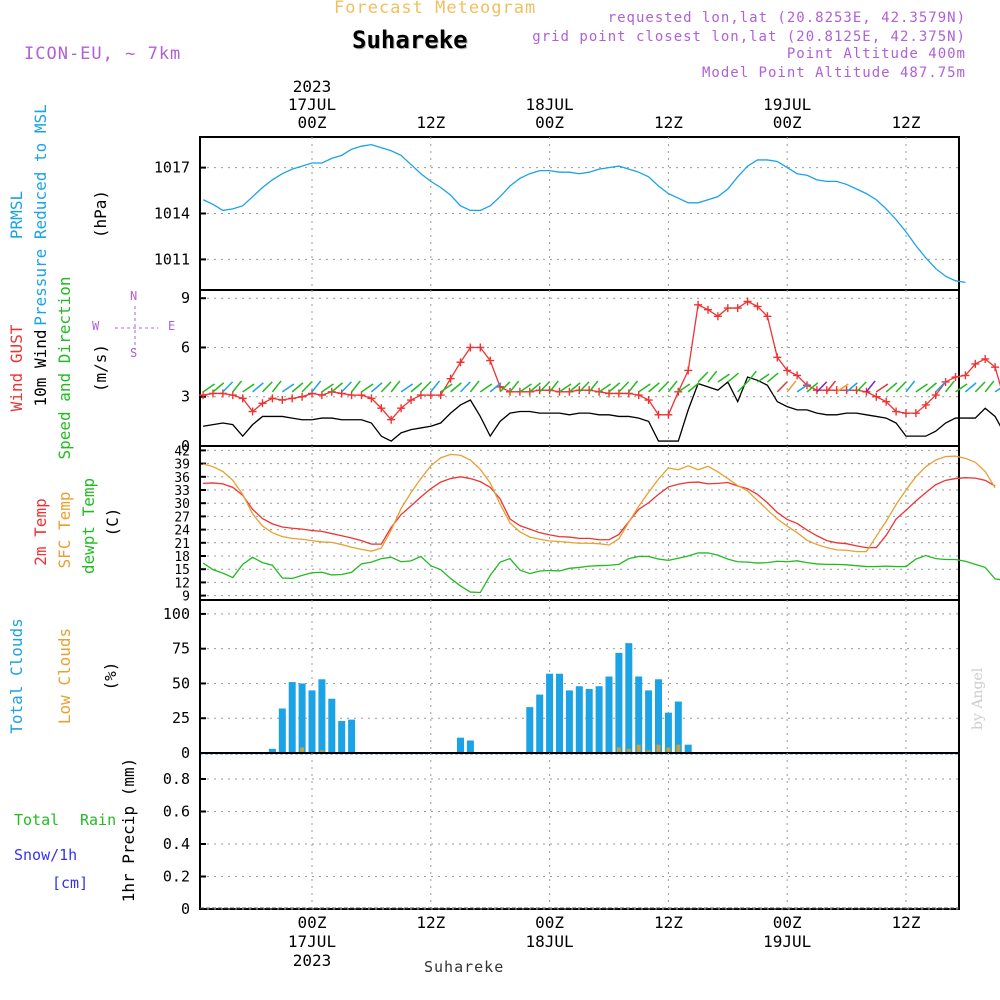 The height and width of the screenshot is (1000, 1000). What do you see at coordinates (176, 614) in the screenshot?
I see `y-tick-label: 100` at bounding box center [176, 614].